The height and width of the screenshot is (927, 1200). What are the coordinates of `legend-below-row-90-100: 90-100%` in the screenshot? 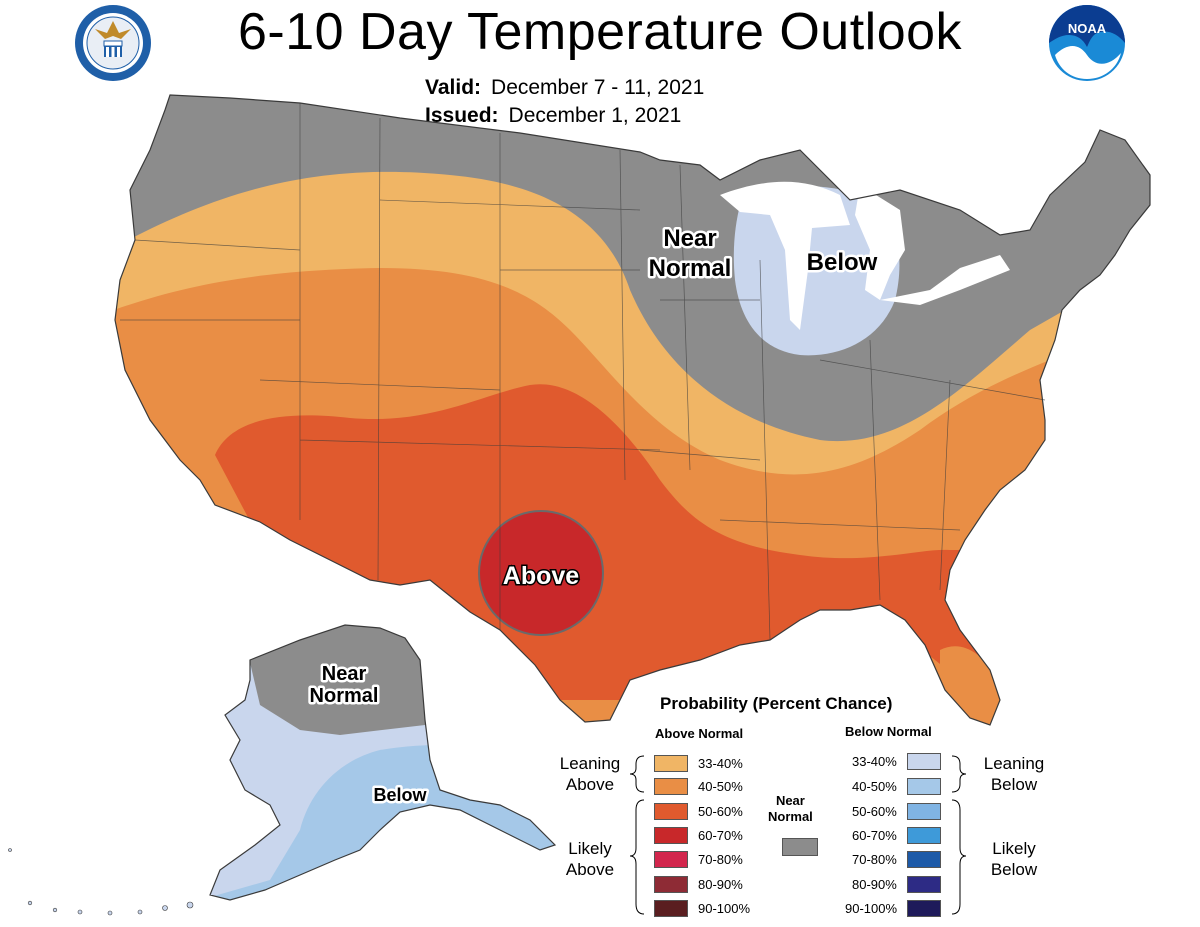 It's located at (893, 908).